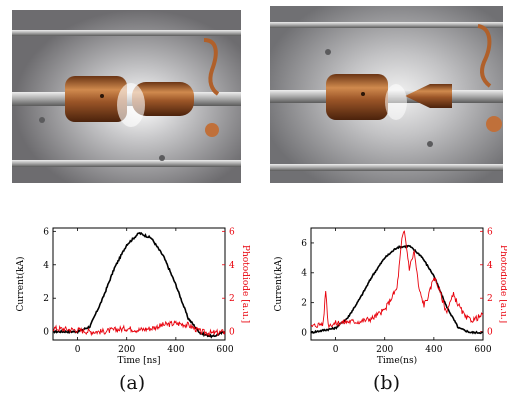  I want to click on caption-a: (a), so click(132, 383).